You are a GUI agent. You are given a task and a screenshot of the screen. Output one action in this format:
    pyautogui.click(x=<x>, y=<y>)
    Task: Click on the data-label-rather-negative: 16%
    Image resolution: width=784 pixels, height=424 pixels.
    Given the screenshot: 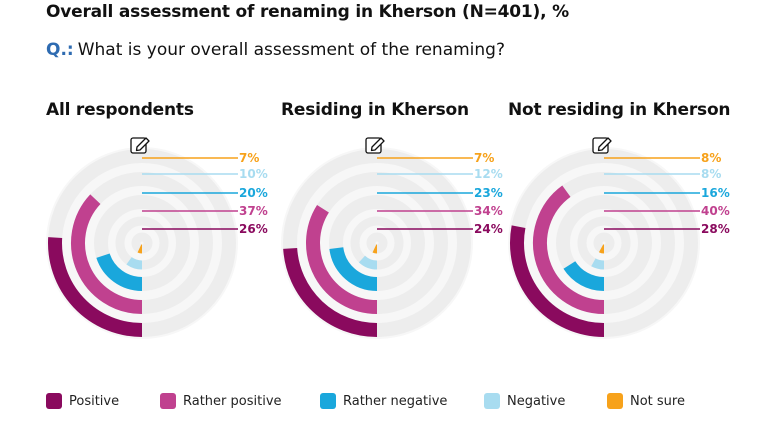 What is the action you would take?
    pyautogui.click(x=715, y=193)
    